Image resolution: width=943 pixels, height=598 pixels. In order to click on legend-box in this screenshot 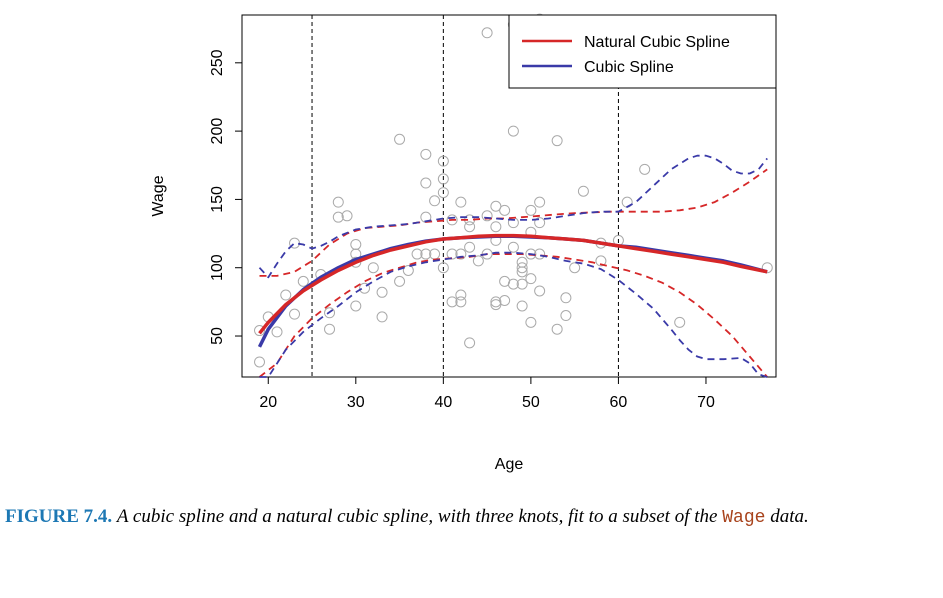, I will do `click(642, 51)`.